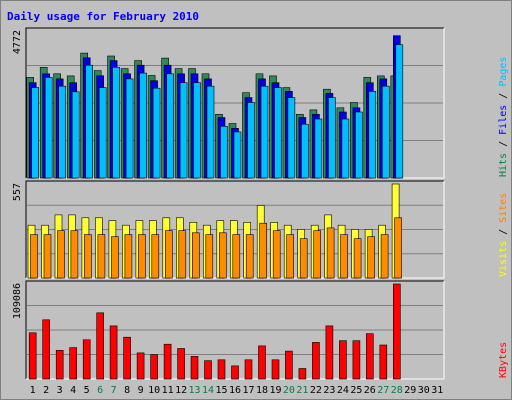  What do you see at coordinates (302, 390) in the screenshot?
I see `x-tick-label-day-21: 21` at bounding box center [302, 390].